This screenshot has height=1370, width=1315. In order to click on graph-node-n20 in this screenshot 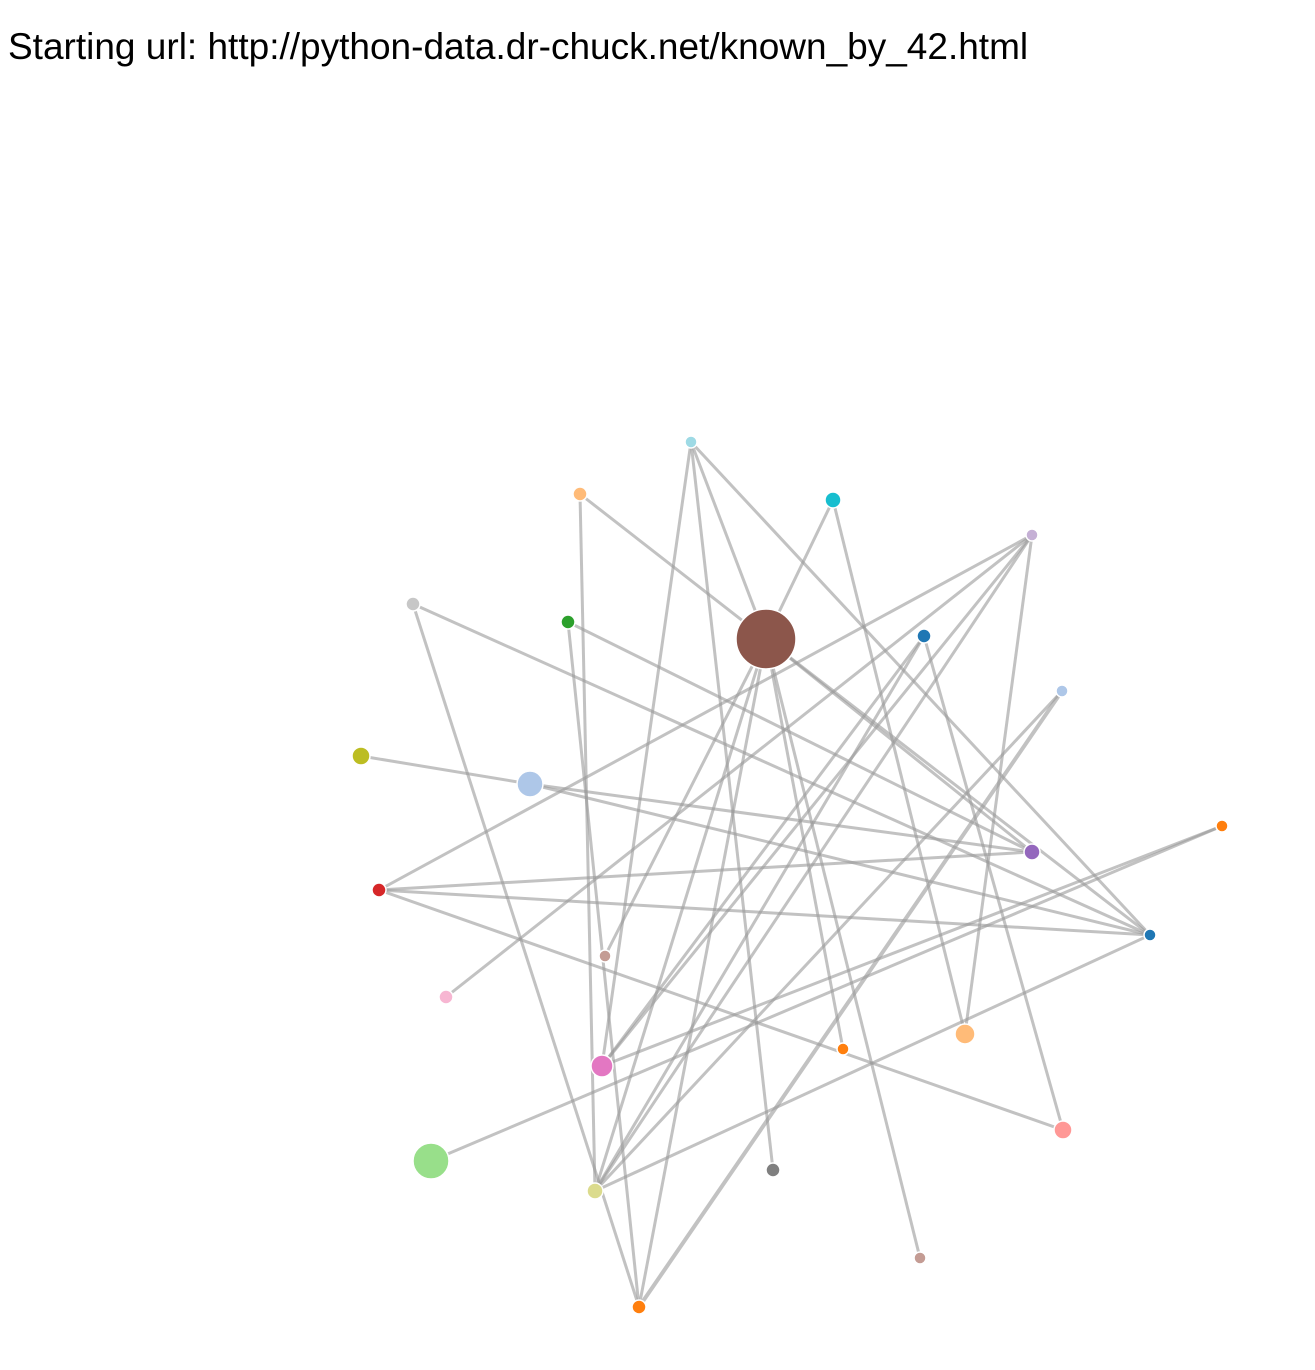, I will do `click(1063, 1130)`.